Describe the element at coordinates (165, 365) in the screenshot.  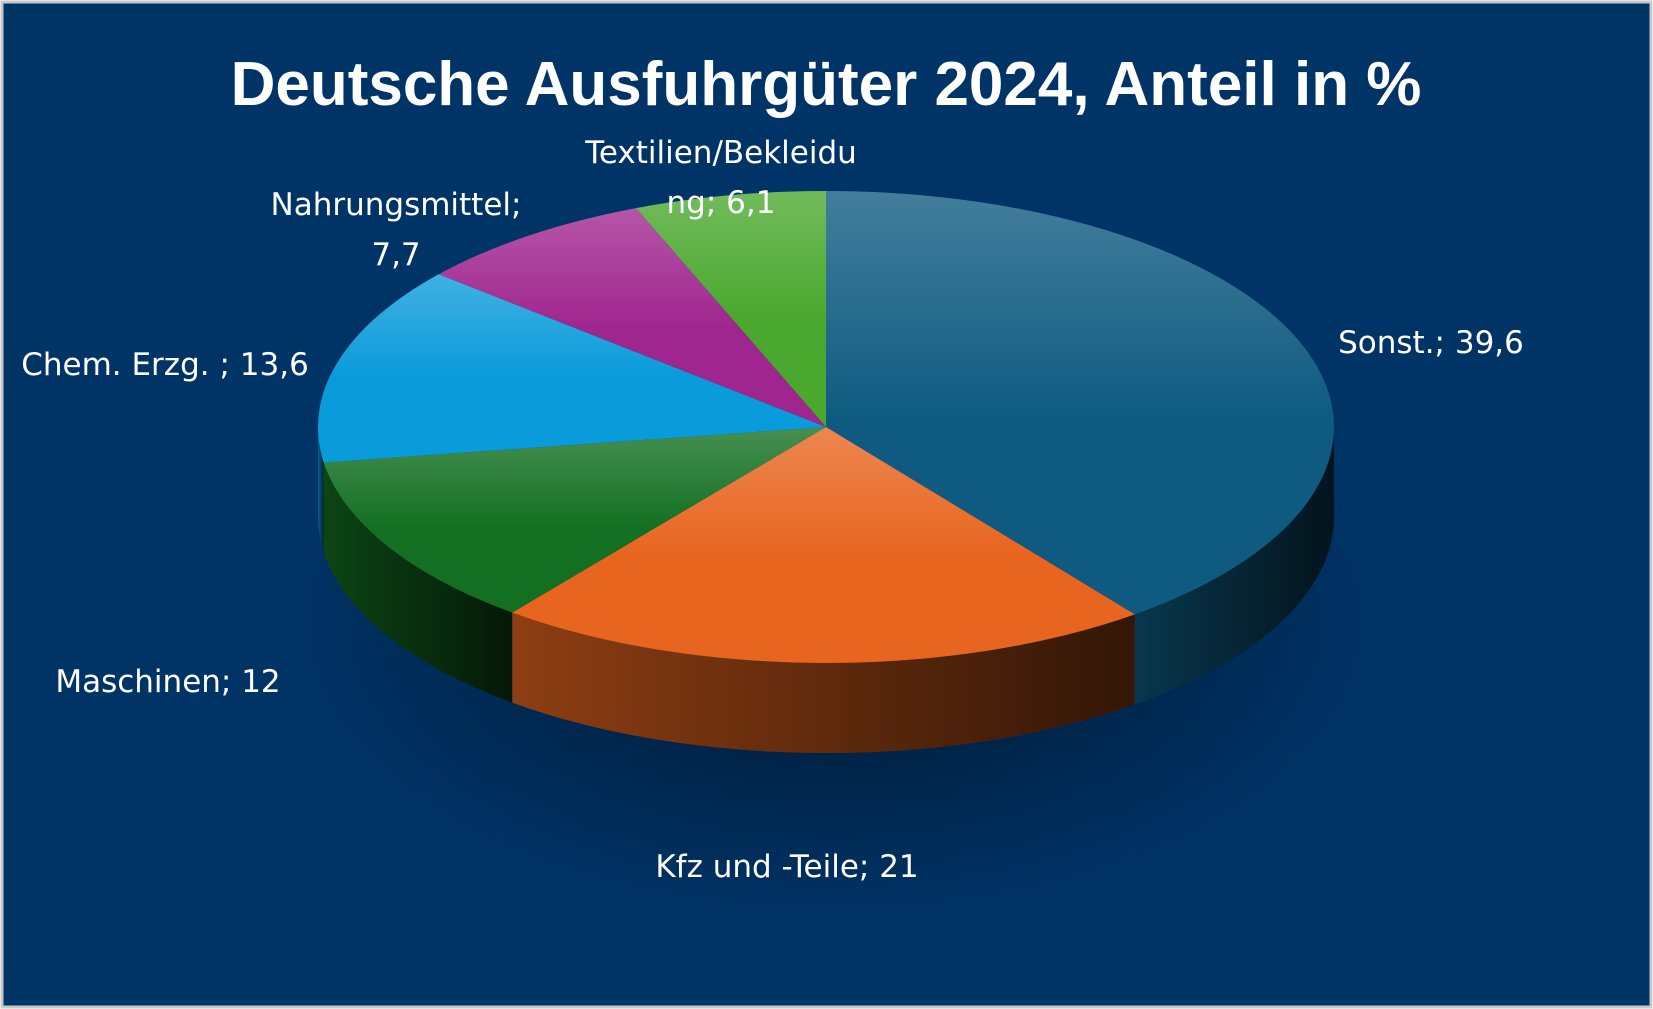
I see `slice-label-3: Chem. Erzg. ; 13,6` at that location.